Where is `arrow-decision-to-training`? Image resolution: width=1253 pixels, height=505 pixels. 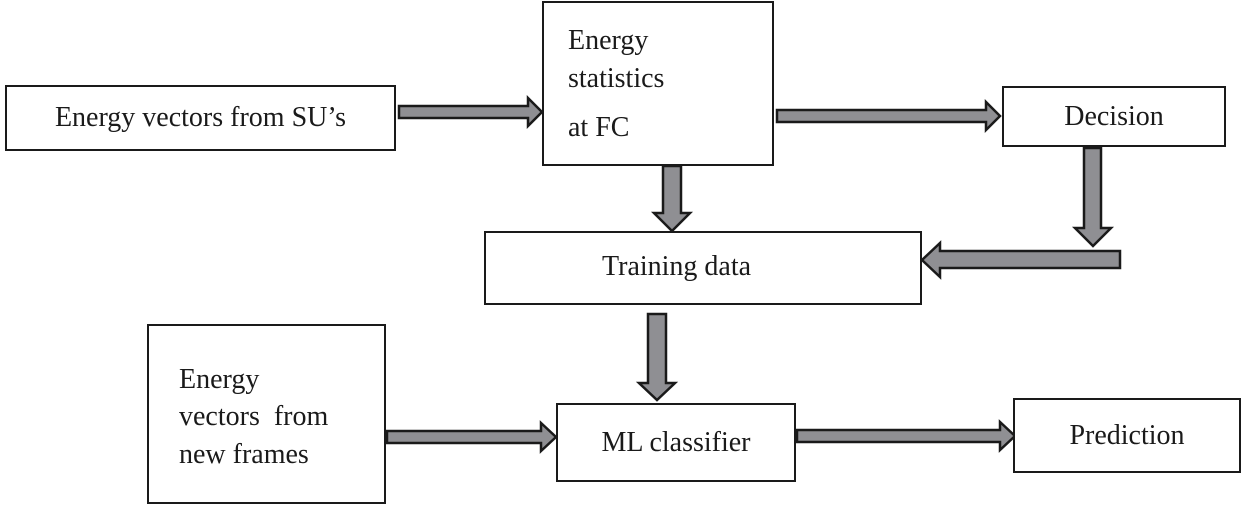
arrow-decision-to-training is located at coordinates (1021, 260).